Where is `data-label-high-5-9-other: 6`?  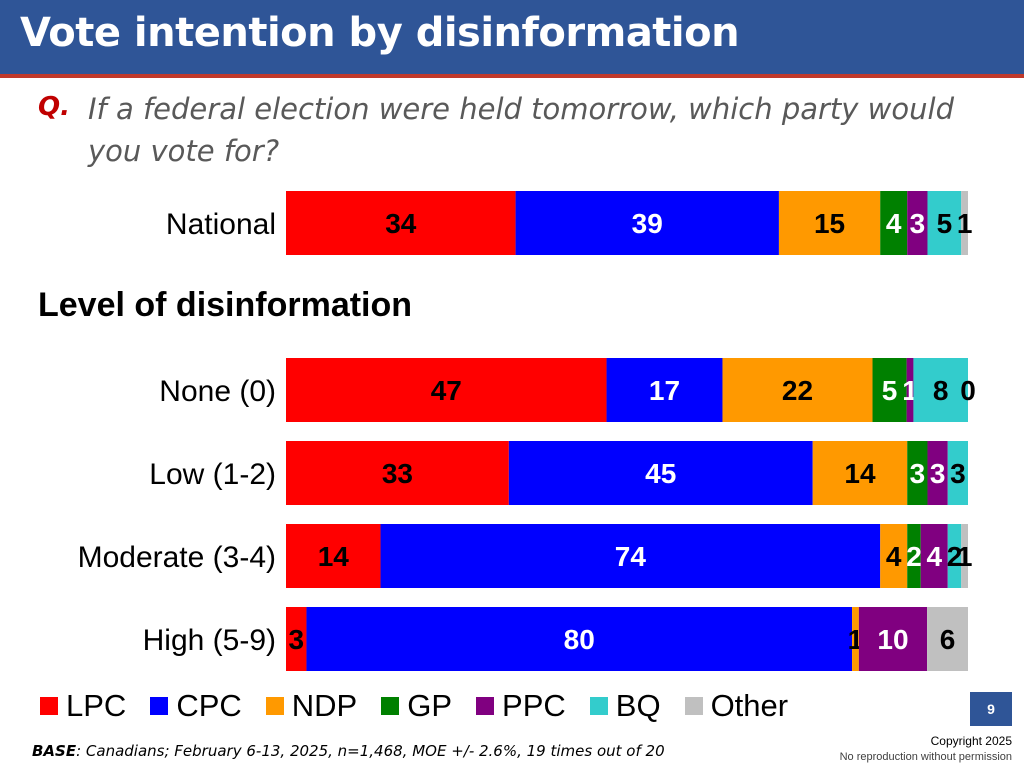
data-label-high-5-9-other: 6 is located at coordinates (948, 639).